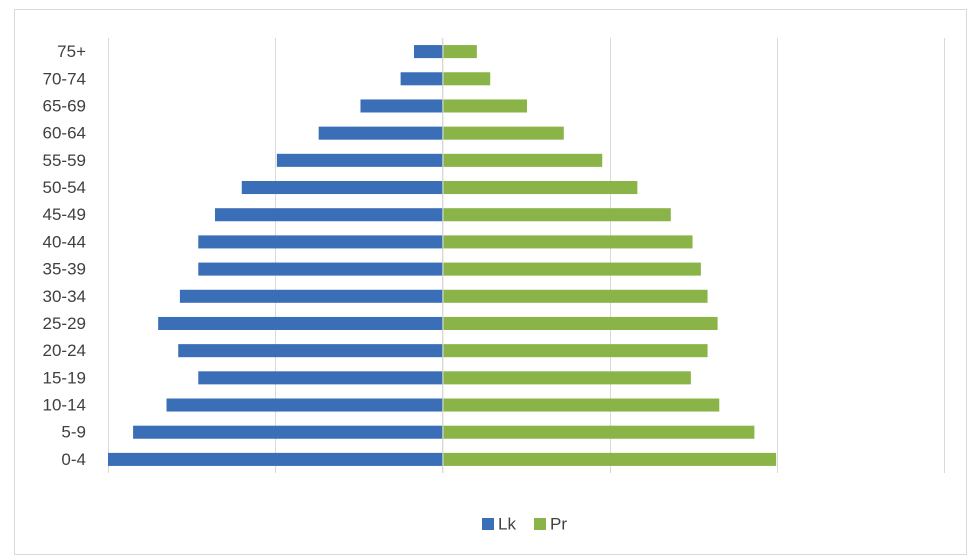 The image size is (973, 557). Describe the element at coordinates (73, 432) in the screenshot. I see `y-tick-label: 5-9` at that location.